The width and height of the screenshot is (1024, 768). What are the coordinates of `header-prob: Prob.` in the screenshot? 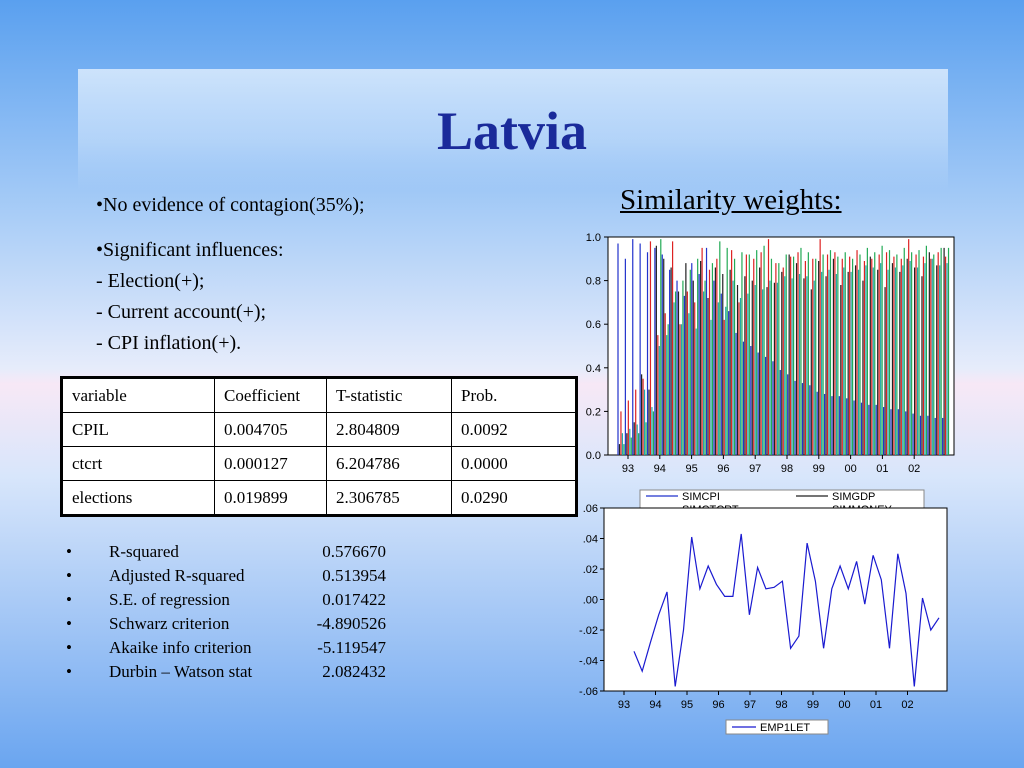 It's located at (514, 395).